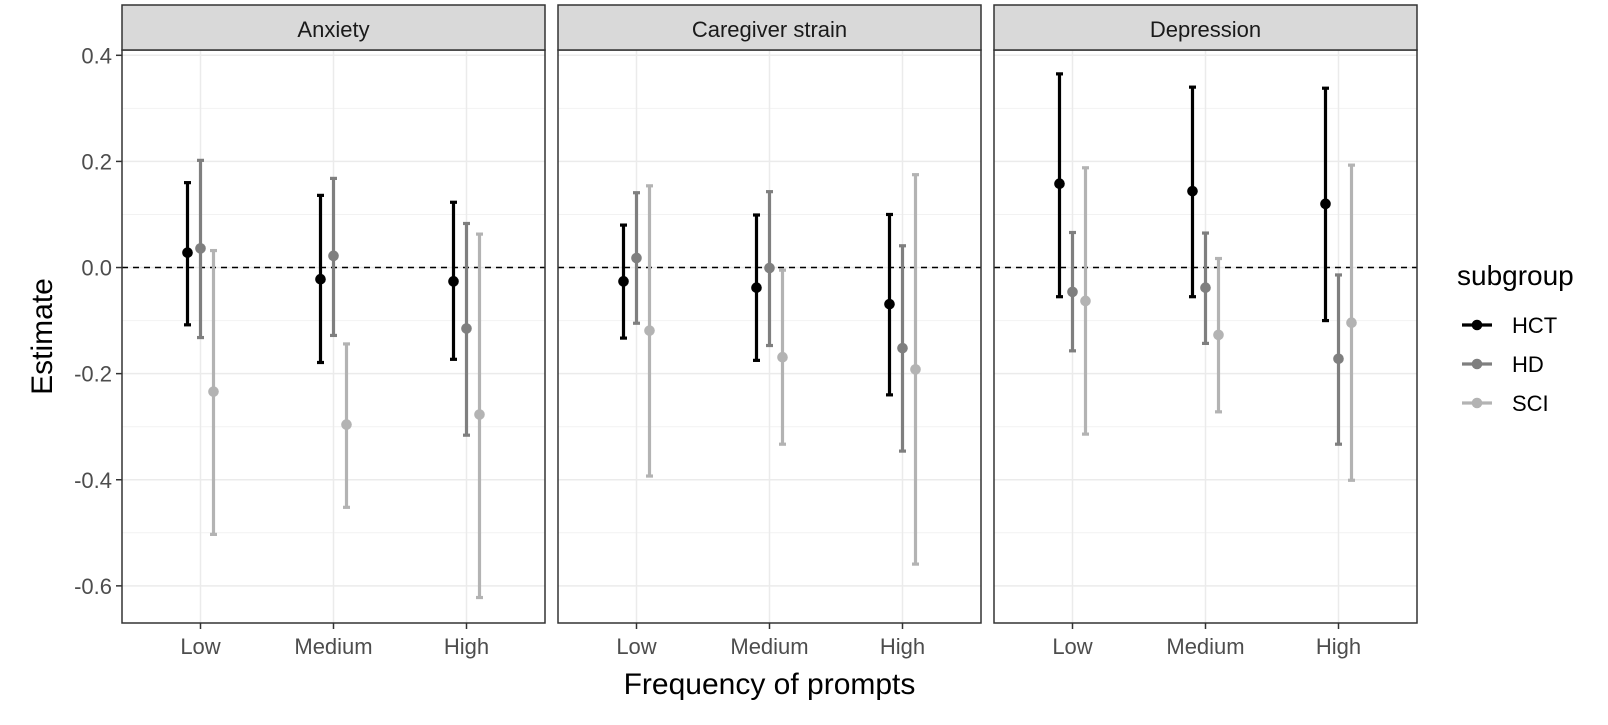 The width and height of the screenshot is (1608, 725). I want to click on y-axis-title: Estimate, so click(42, 336).